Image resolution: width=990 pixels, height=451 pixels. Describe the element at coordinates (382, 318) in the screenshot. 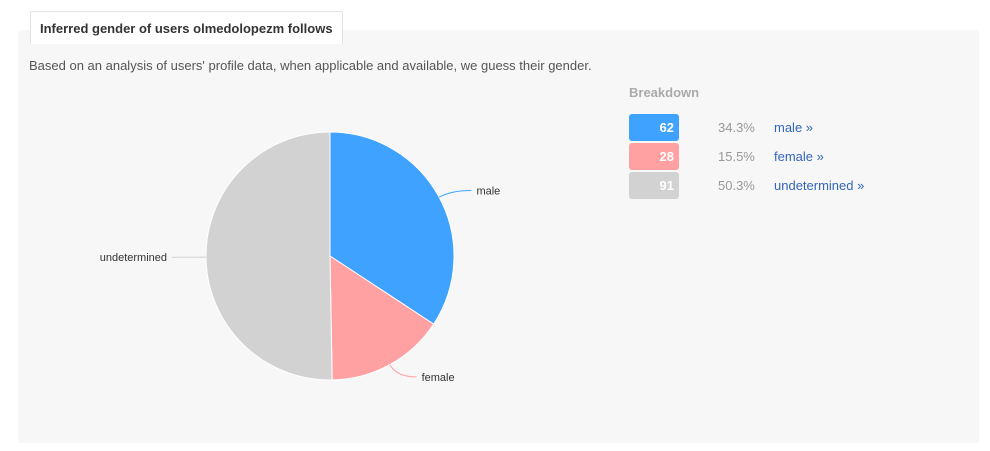

I see `pie-slice-female` at that location.